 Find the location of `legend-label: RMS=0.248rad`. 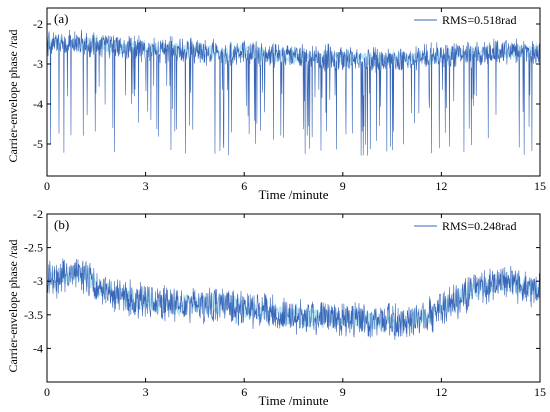

legend-label: RMS=0.248rad is located at coordinates (479, 226).